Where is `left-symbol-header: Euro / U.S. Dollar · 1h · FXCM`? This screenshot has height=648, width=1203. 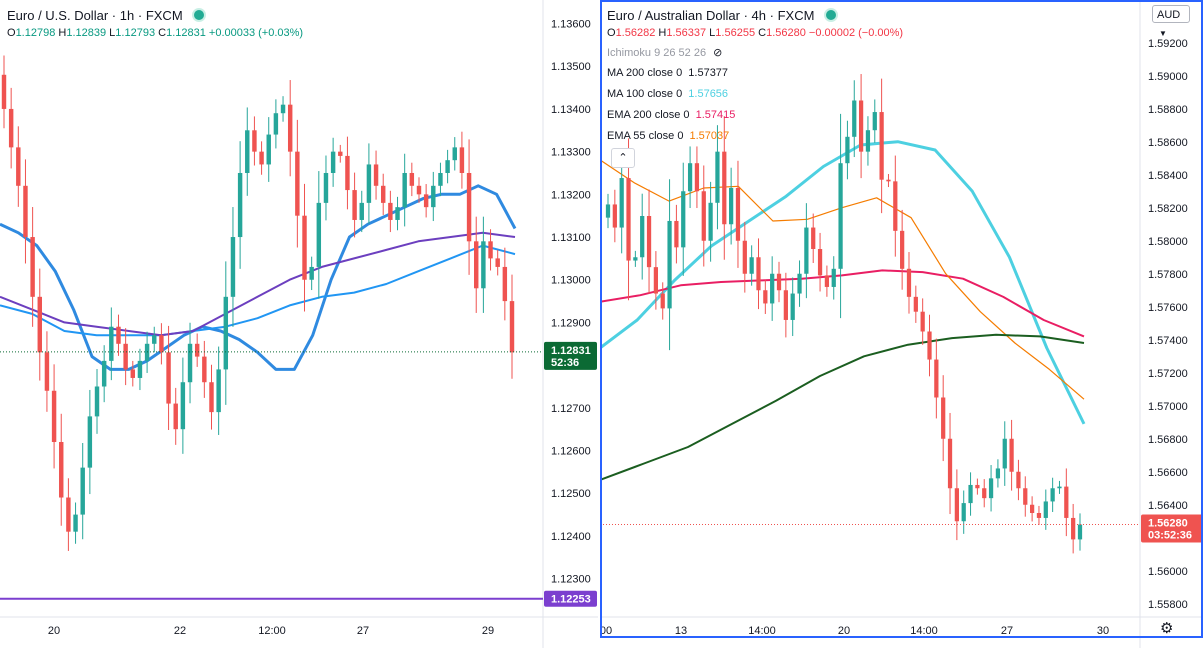 left-symbol-header: Euro / U.S. Dollar · 1h · FXCM is located at coordinates (107, 15).